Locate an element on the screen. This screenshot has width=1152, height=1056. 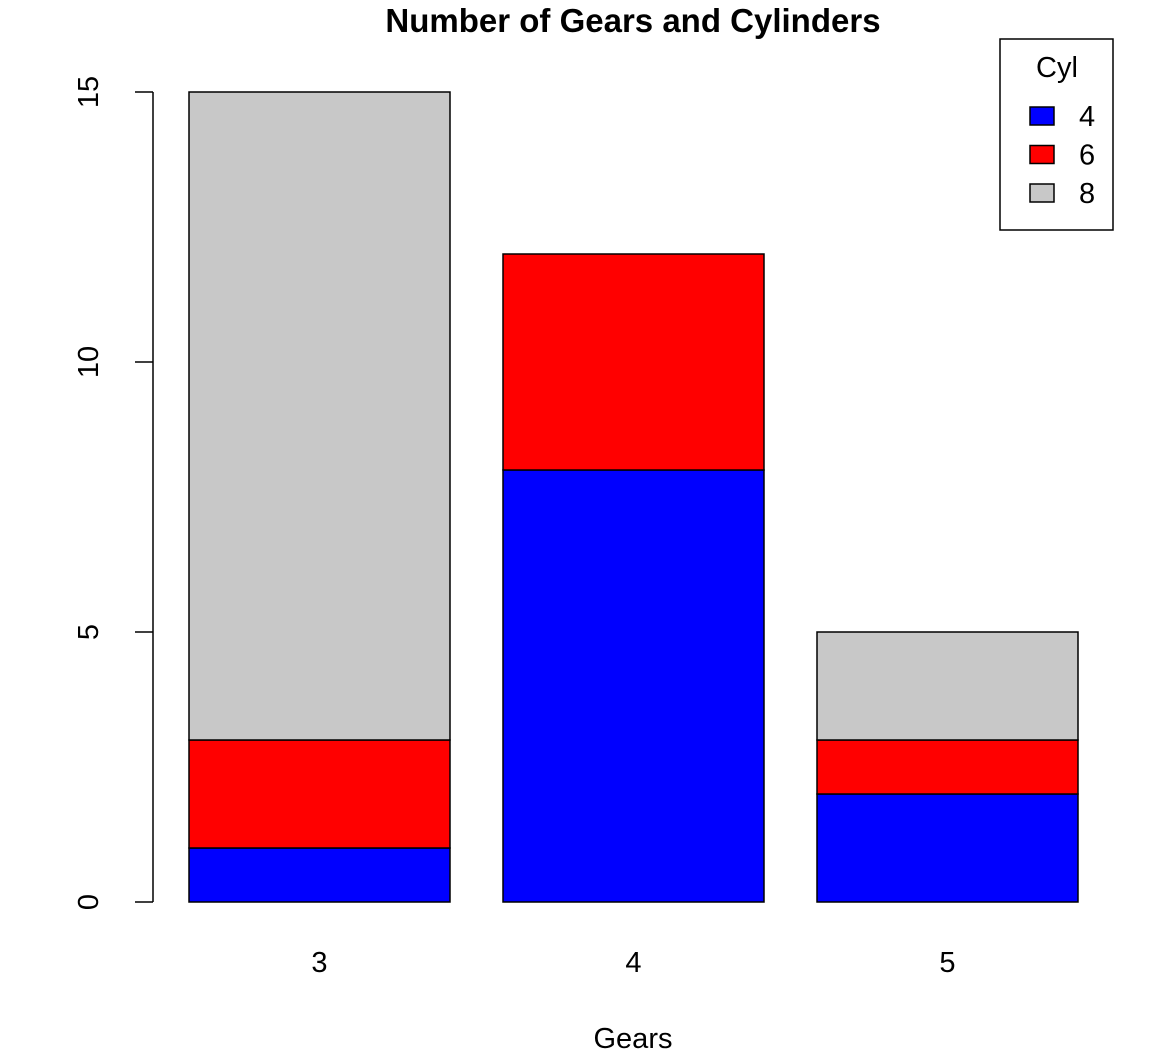
x-tick-label: 4 is located at coordinates (633, 963).